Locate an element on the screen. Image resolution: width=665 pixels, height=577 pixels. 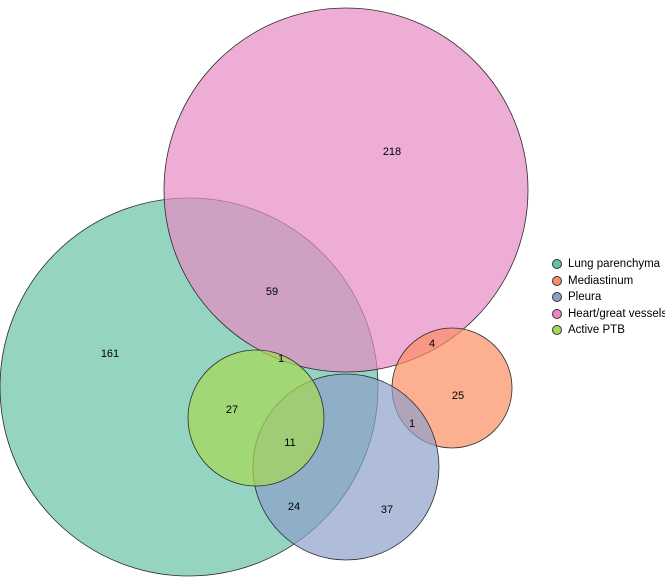
legend-item-lung-parenchyma: Lung parenchyma is located at coordinates (608, 264).